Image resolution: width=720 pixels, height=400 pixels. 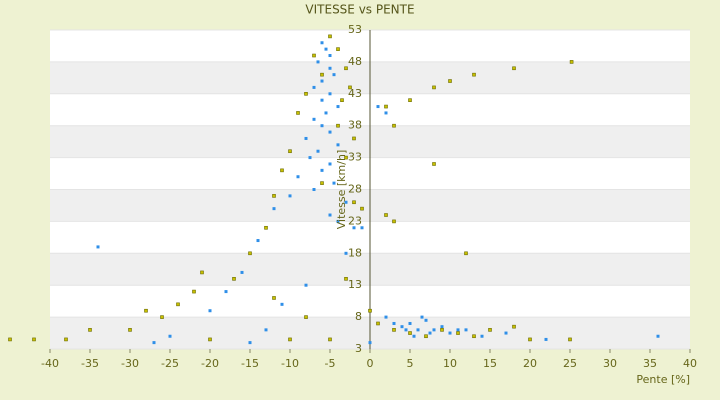 What do you see at coordinates (355, 125) in the screenshot?
I see `y-tick-label: 38` at bounding box center [355, 125].